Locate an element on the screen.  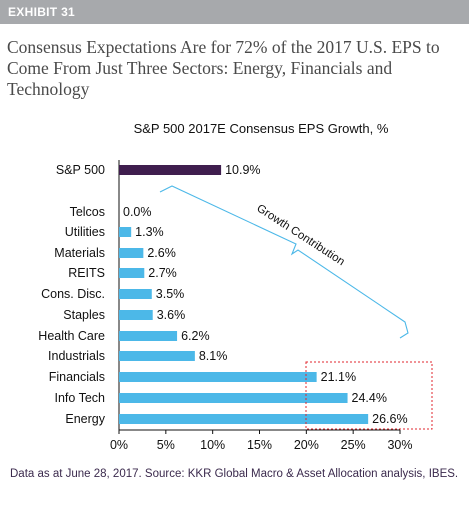
category-label-reits: REITS is located at coordinates (86, 273).